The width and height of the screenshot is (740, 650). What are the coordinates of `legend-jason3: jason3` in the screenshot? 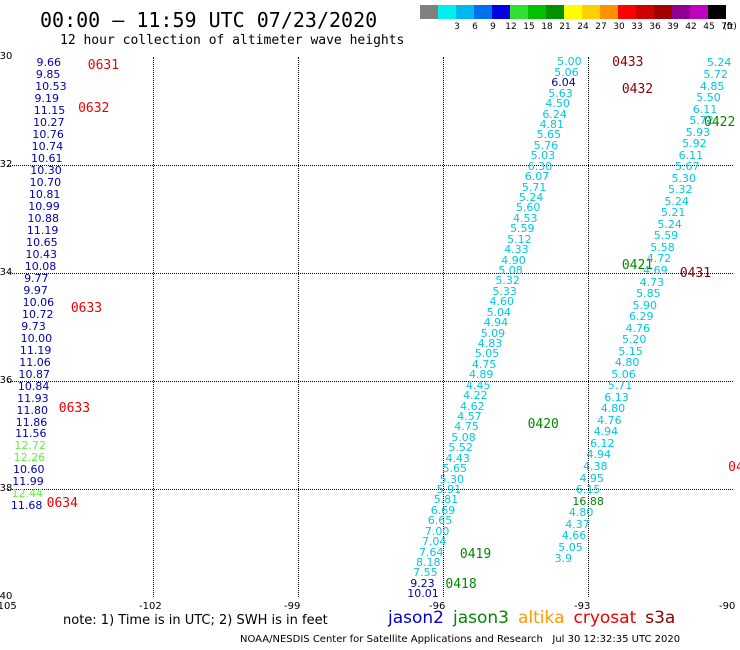 It's located at (481, 618).